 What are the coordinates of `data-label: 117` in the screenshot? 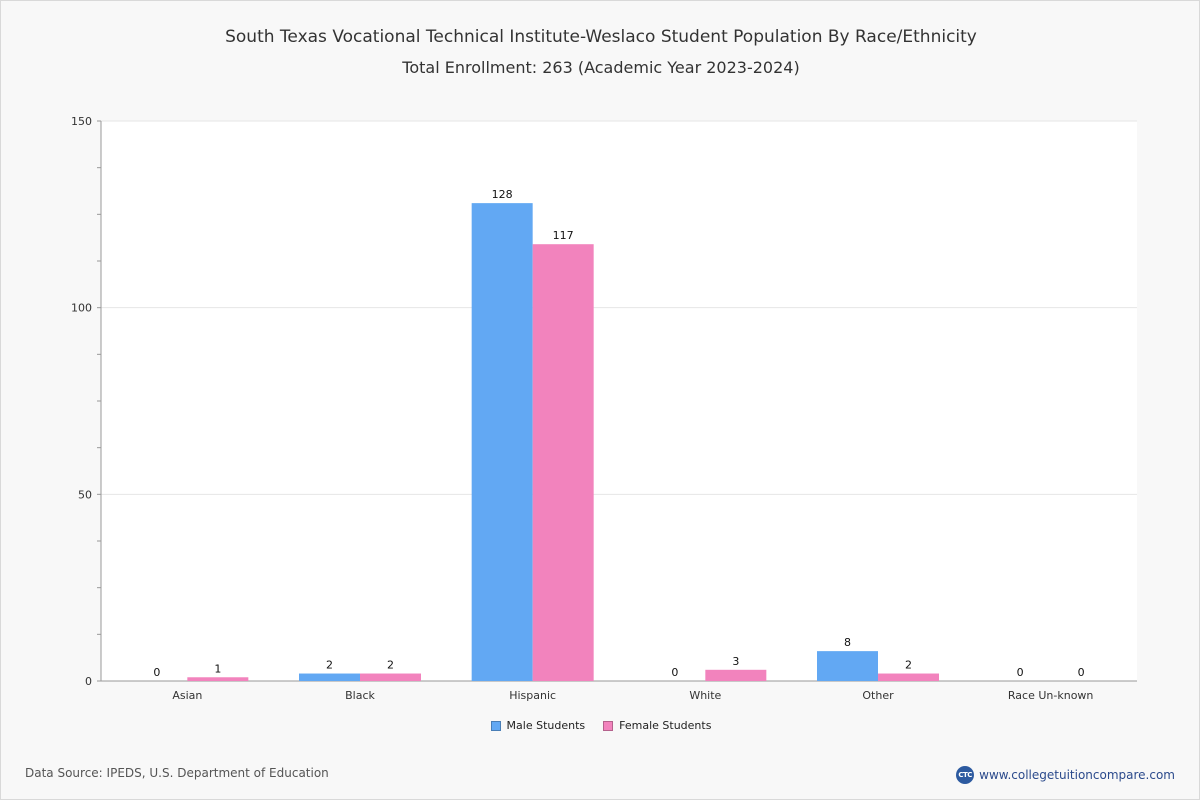 It's located at (563, 235).